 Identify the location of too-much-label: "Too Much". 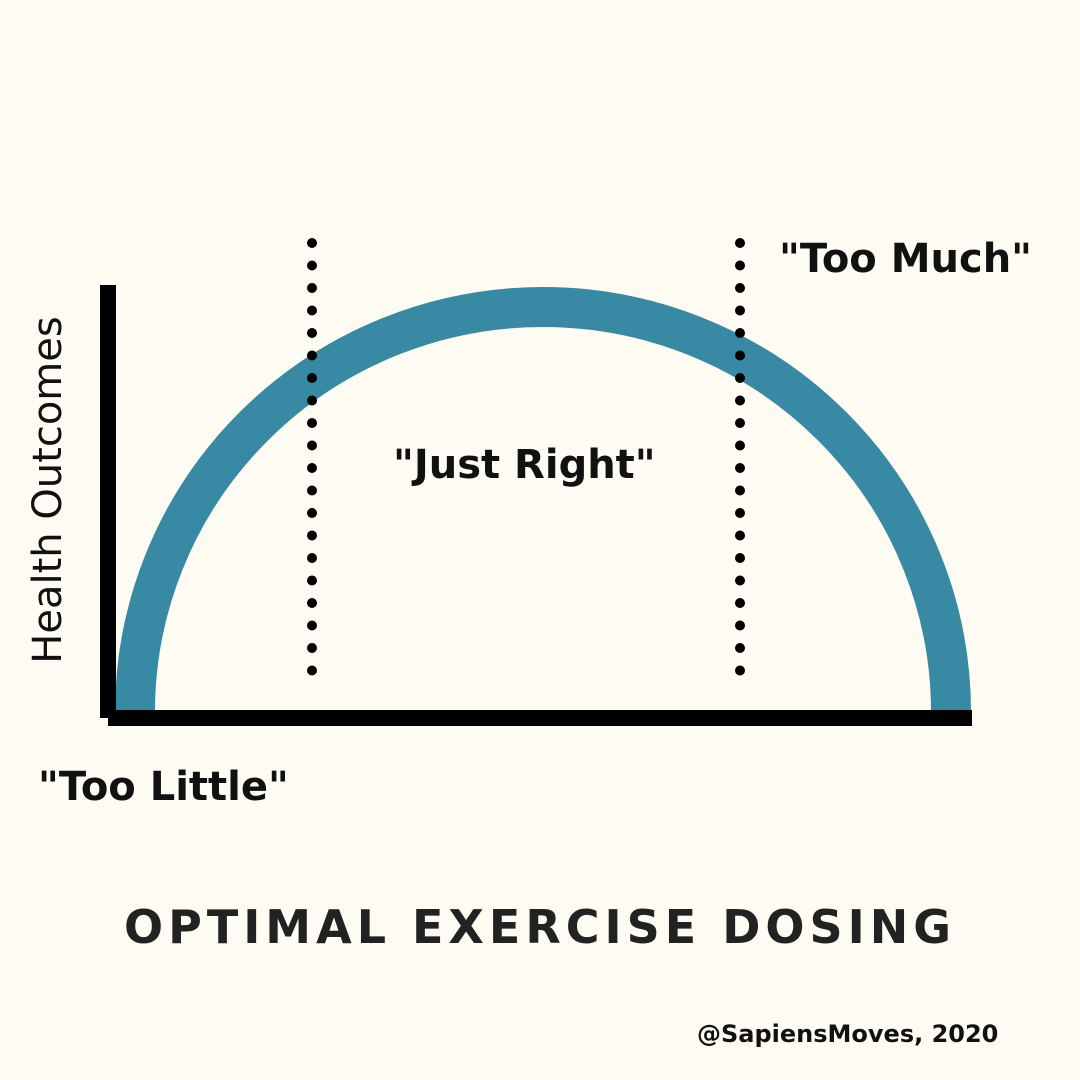
(906, 259).